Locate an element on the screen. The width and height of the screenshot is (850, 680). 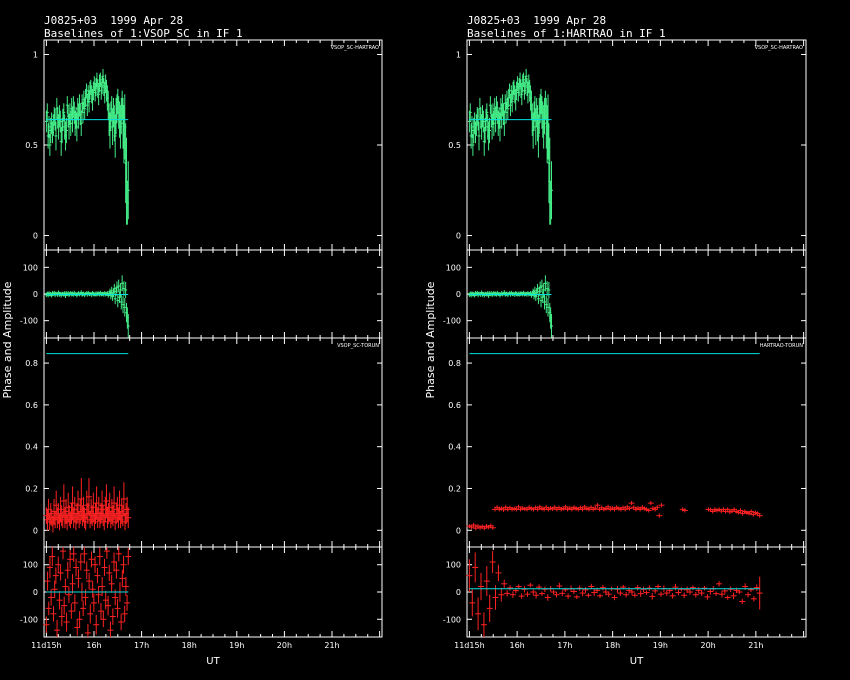
phase-points-HARTRAO-TORUN is located at coordinates (614, 594).